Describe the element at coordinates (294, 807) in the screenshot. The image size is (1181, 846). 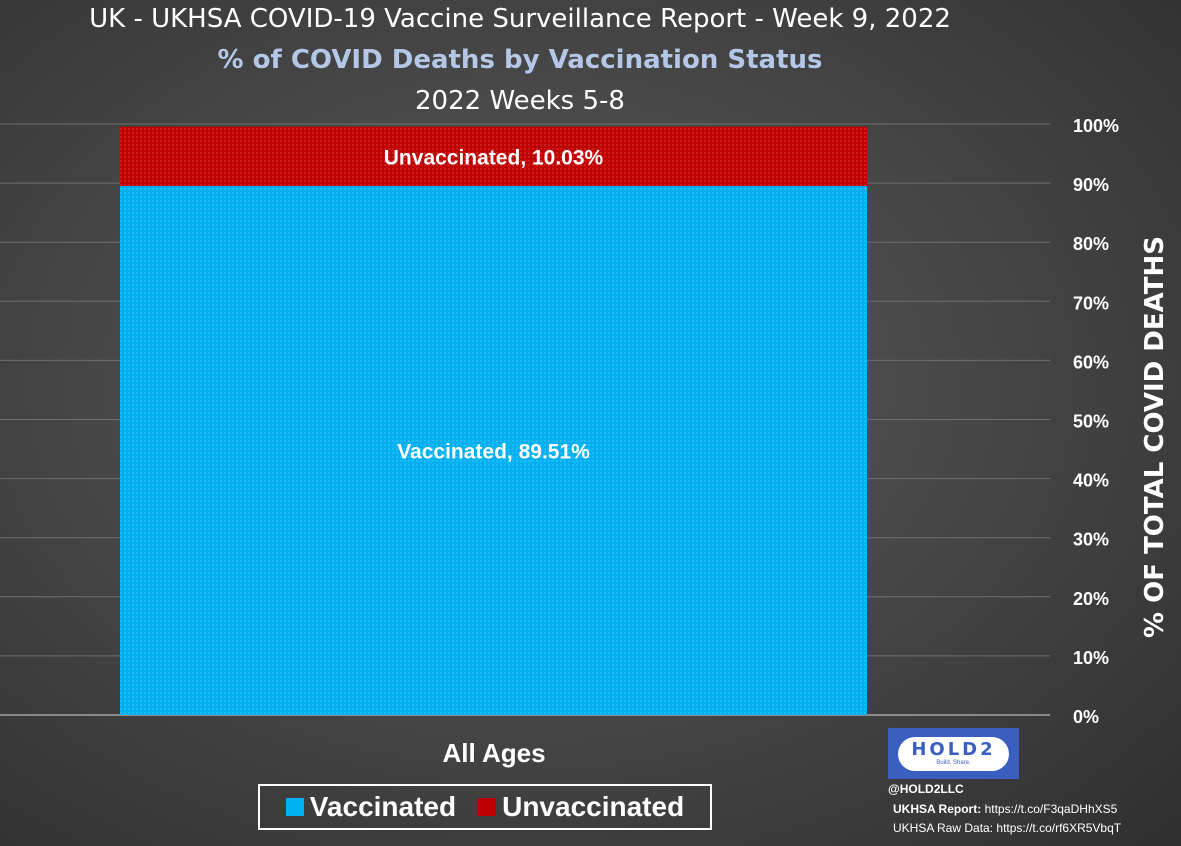
I see `legend-swatch-vaccinated` at that location.